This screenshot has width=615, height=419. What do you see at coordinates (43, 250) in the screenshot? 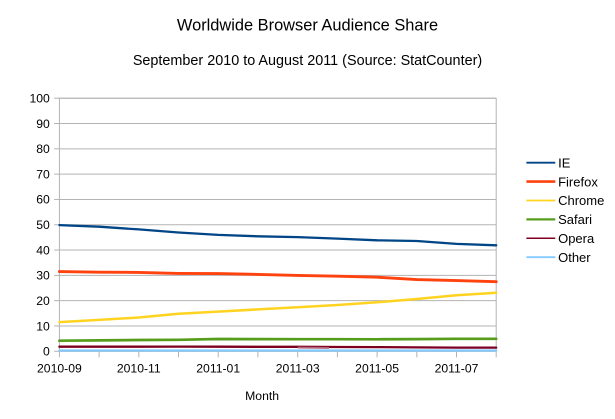
I see `svg-text: 40` at bounding box center [43, 250].